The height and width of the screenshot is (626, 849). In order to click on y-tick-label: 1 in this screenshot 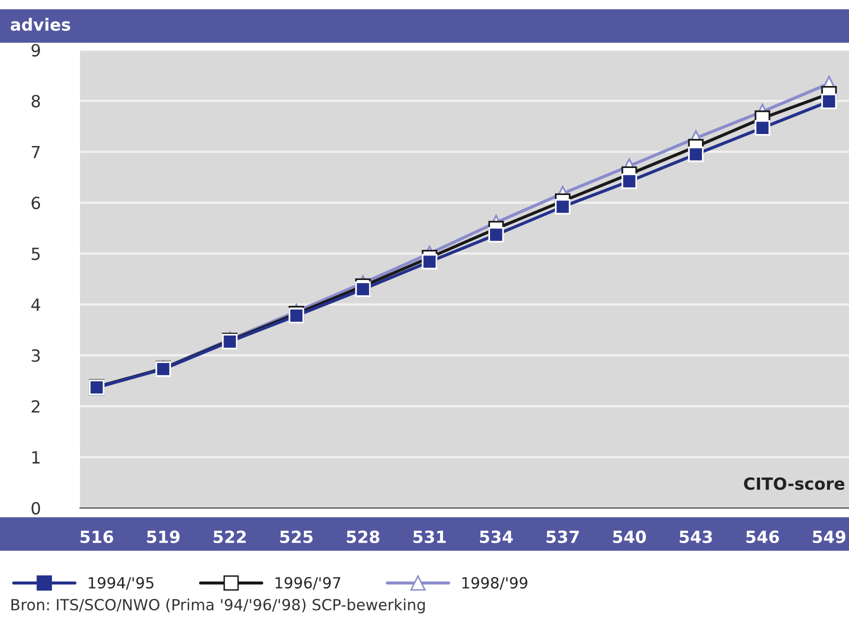, I will do `click(36, 457)`.